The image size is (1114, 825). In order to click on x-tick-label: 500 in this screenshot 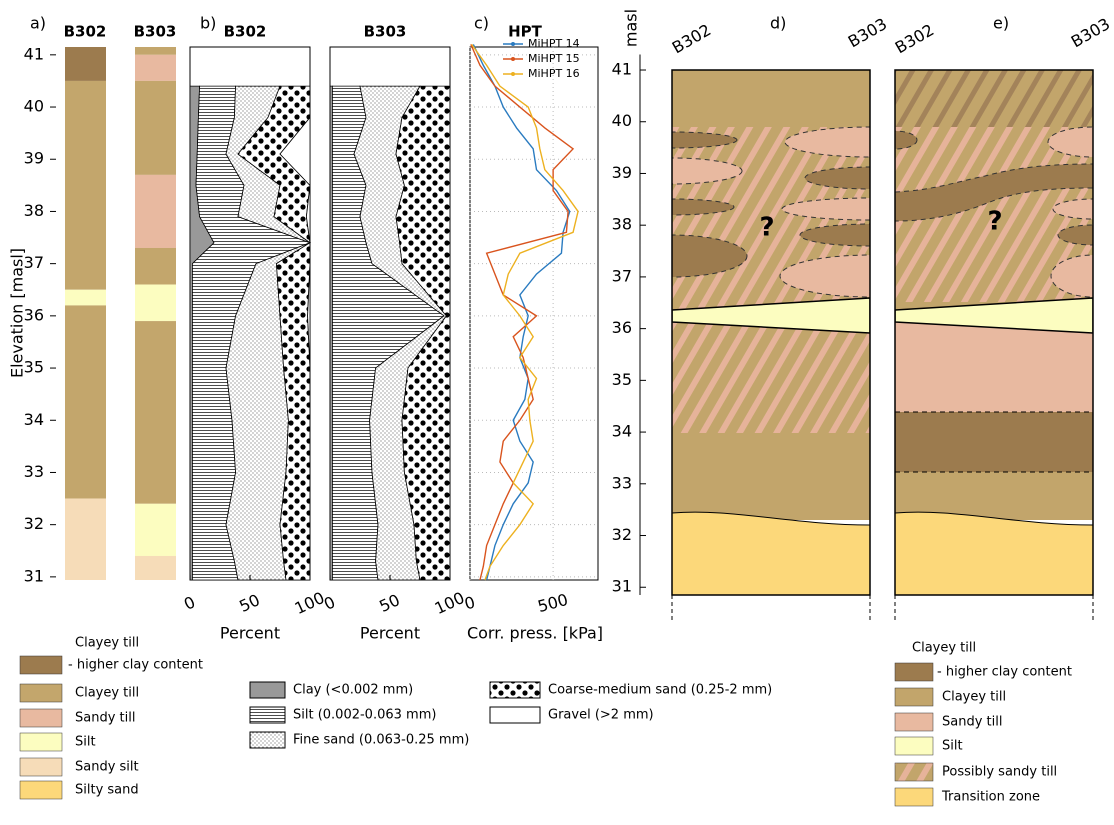, I will do `click(553, 603)`.